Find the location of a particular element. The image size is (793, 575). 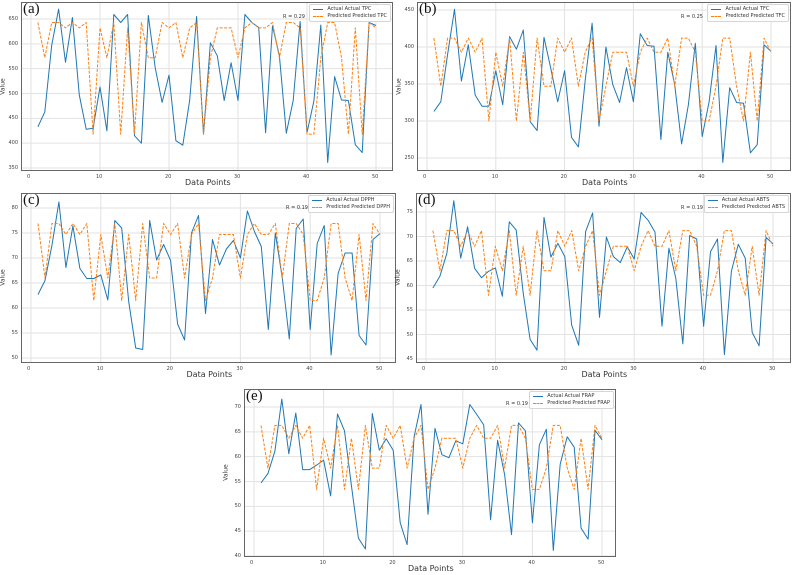

legend: Actual Actual TPC Predicted Predicted TPC is located at coordinates (350, 13).